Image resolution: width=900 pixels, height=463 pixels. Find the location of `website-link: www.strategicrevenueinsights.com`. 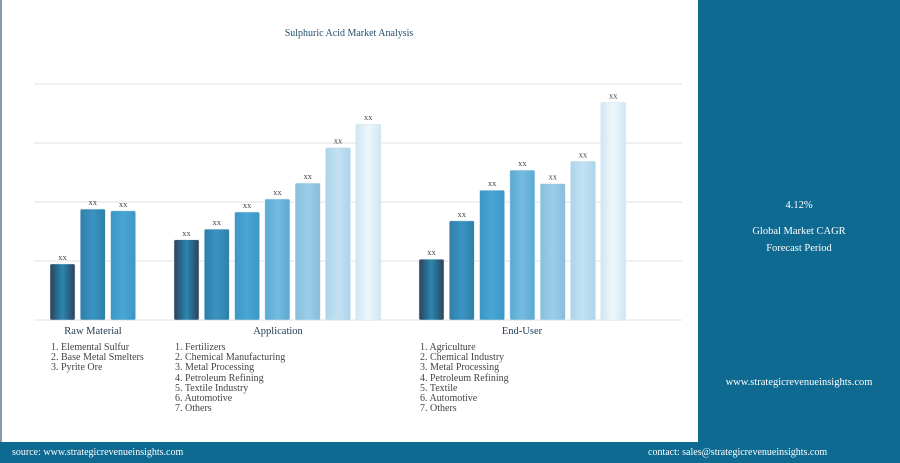

website-link: www.strategicrevenueinsights.com is located at coordinates (799, 382).